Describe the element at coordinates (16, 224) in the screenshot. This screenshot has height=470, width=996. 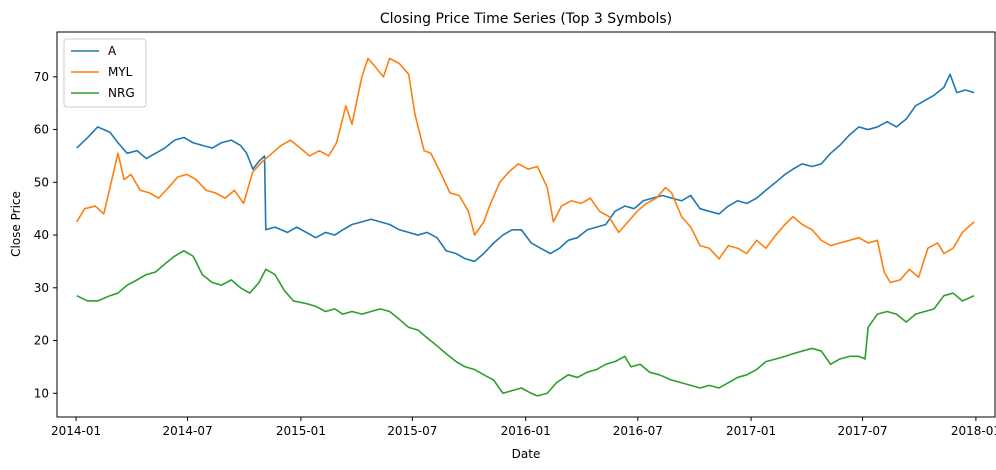
I see `y-axis-title: Close Price` at that location.